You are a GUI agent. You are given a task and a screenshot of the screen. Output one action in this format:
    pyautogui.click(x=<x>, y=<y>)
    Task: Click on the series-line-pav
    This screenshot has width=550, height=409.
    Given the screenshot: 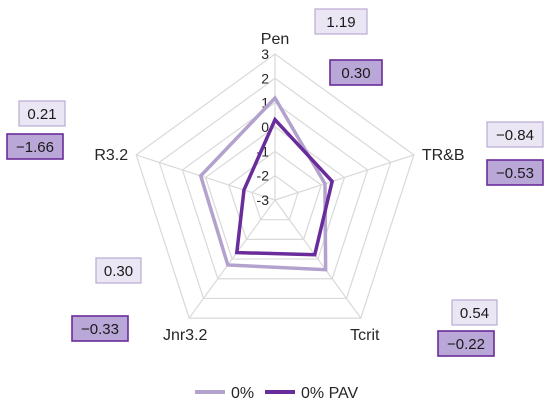 What is the action you would take?
    pyautogui.click(x=284, y=186)
    